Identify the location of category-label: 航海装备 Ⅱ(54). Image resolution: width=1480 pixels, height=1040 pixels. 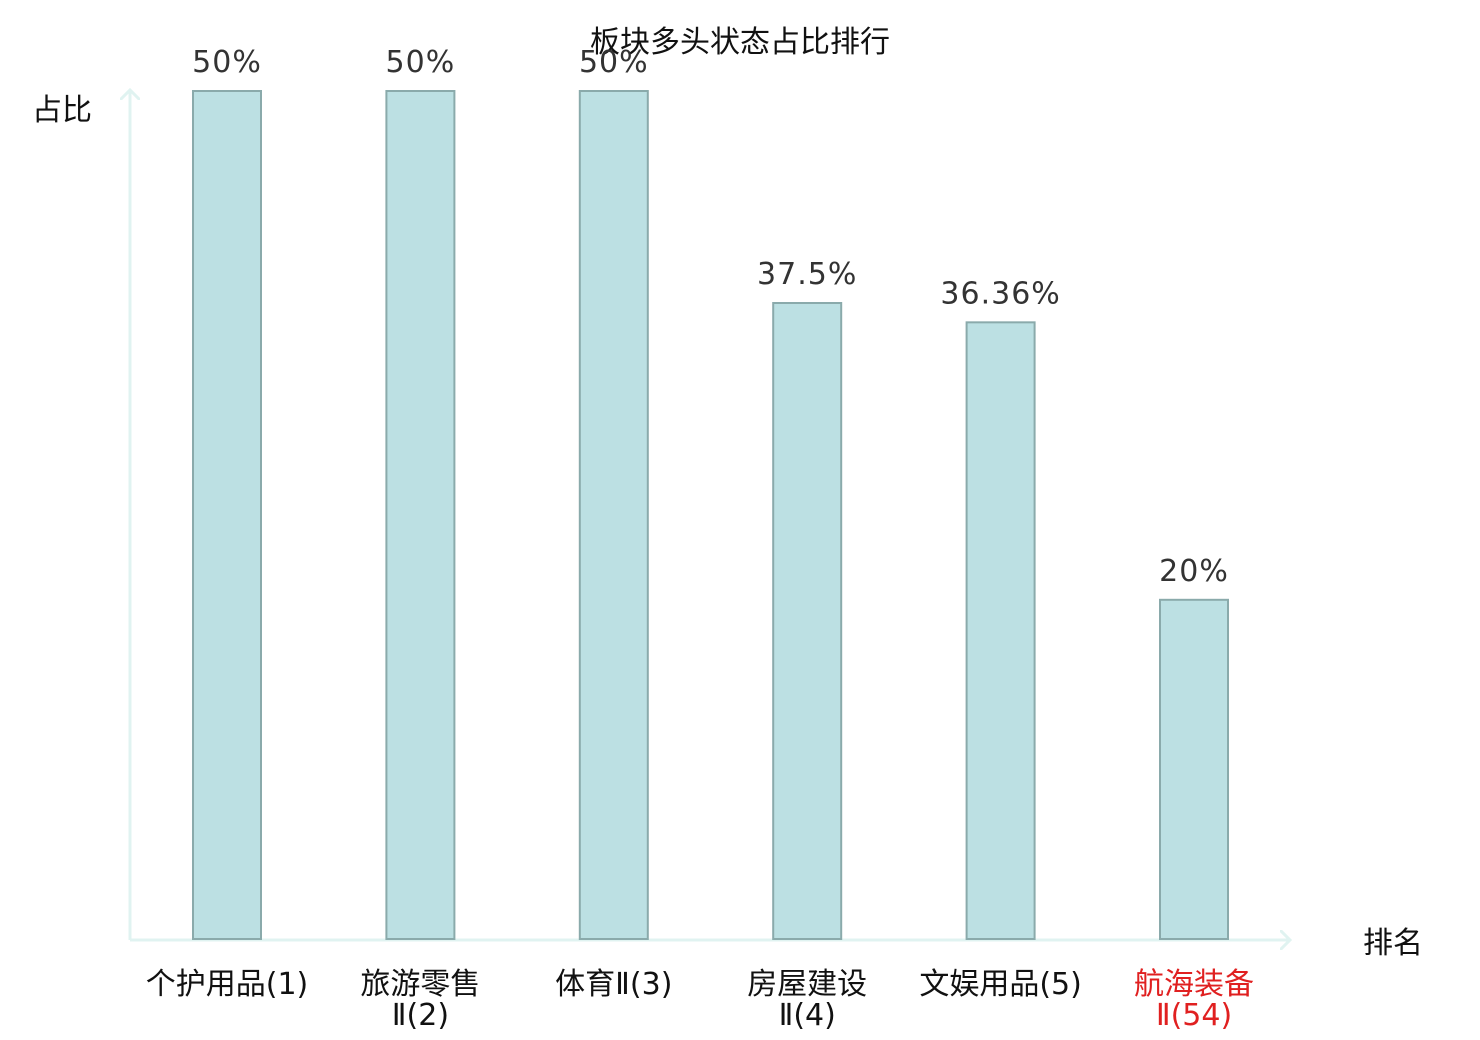
(1194, 1000).